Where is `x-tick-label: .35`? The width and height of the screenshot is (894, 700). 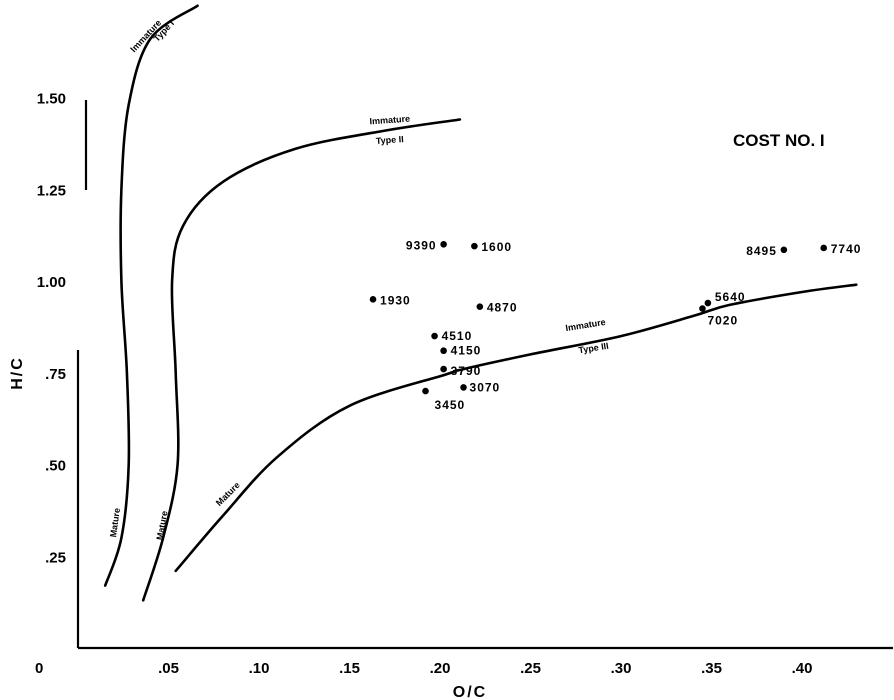 x-tick-label: .35 is located at coordinates (711, 668).